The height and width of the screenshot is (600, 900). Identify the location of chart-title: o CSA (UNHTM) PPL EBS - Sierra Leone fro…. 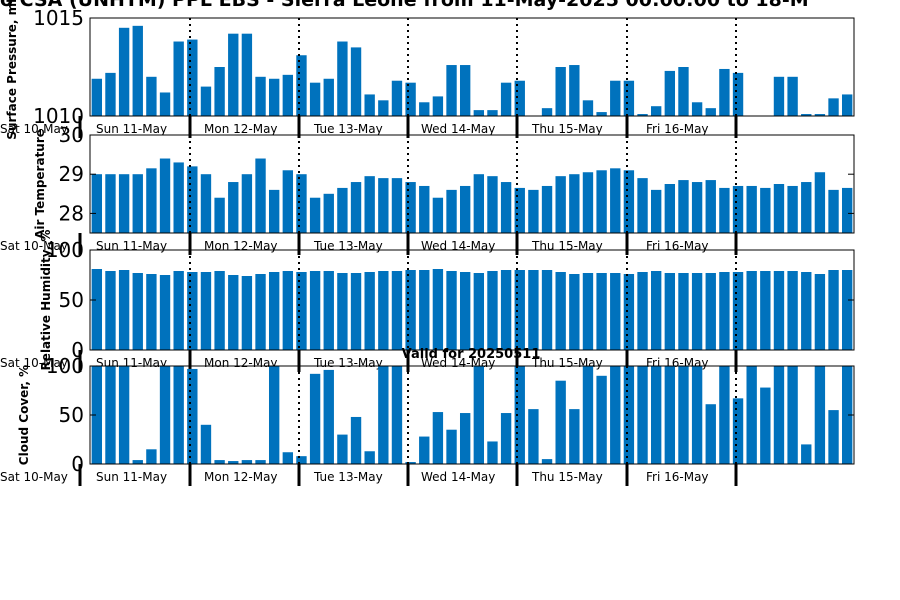
(404, 5).